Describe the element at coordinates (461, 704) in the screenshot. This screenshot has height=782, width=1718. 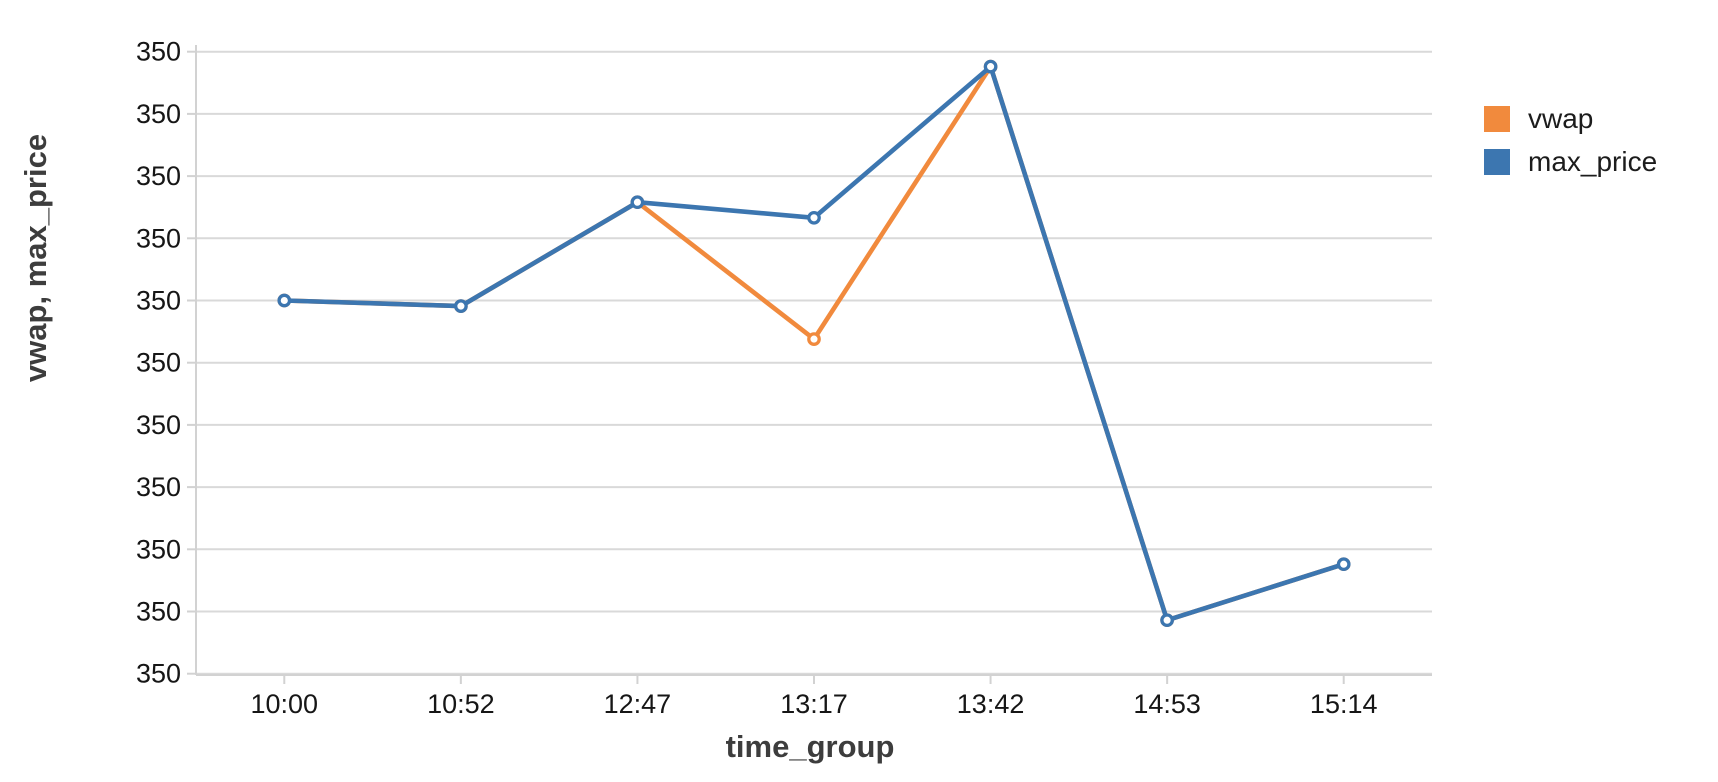
I see `x-tick-label: 10:52` at that location.